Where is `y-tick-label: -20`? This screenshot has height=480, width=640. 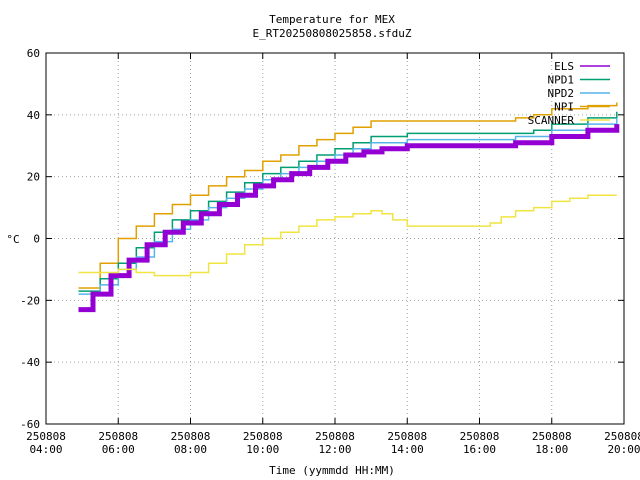 y-tick-label: -20 is located at coordinates (30, 300).